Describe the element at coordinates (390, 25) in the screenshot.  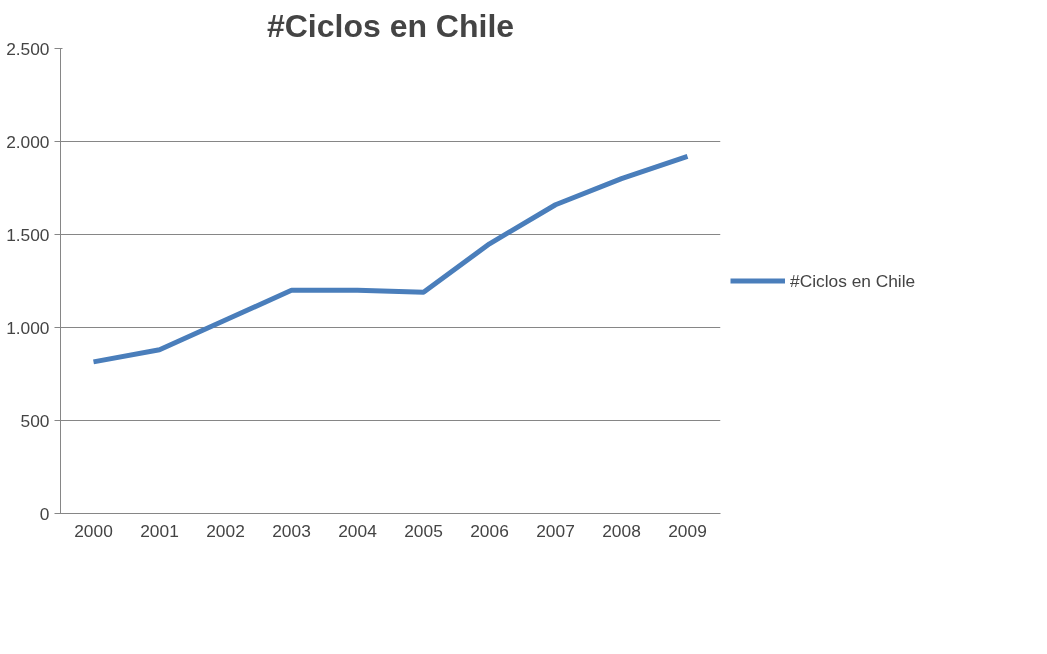
I see `chart-title: #Ciclos en Chile` at that location.